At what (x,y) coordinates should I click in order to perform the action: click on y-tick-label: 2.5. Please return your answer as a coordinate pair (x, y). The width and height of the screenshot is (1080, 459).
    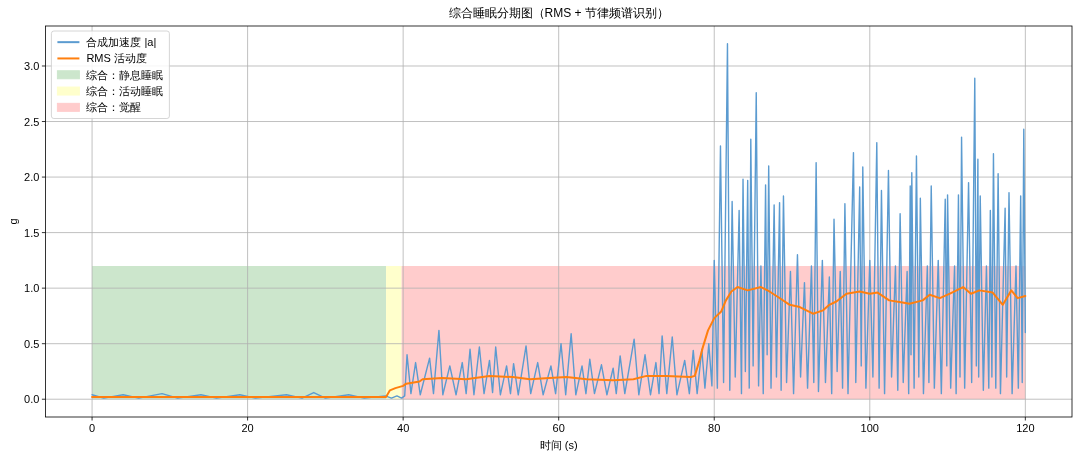
    Looking at the image, I should click on (32, 121).